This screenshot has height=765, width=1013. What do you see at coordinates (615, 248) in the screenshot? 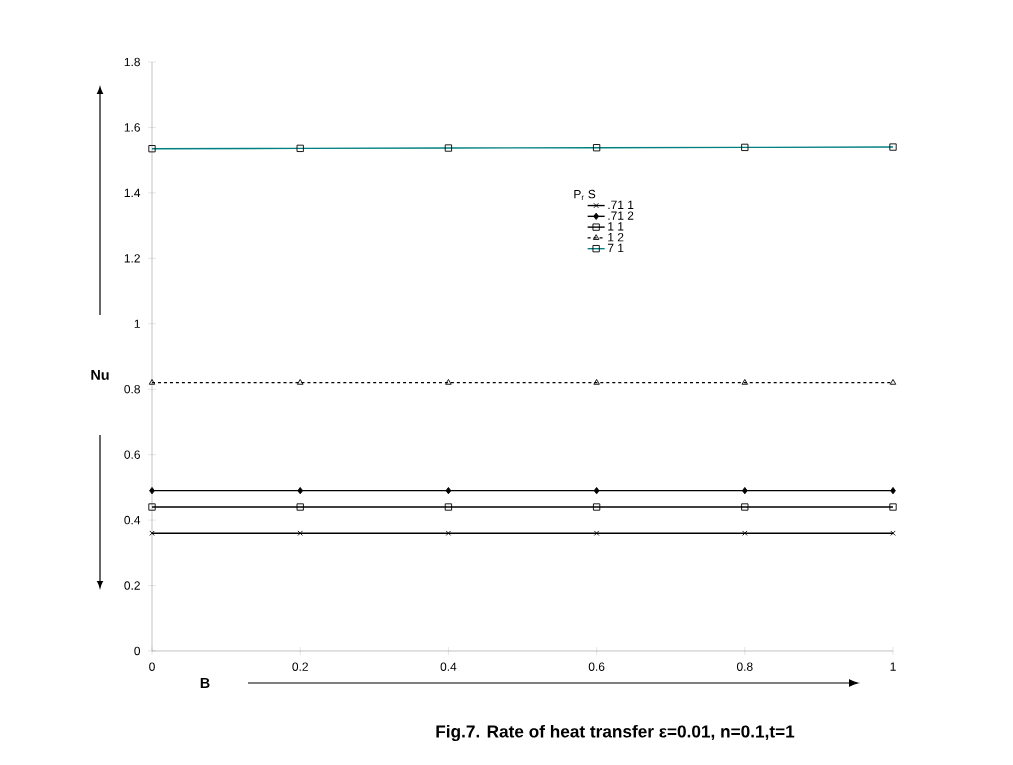
I see `legend-label: 7 1` at bounding box center [615, 248].